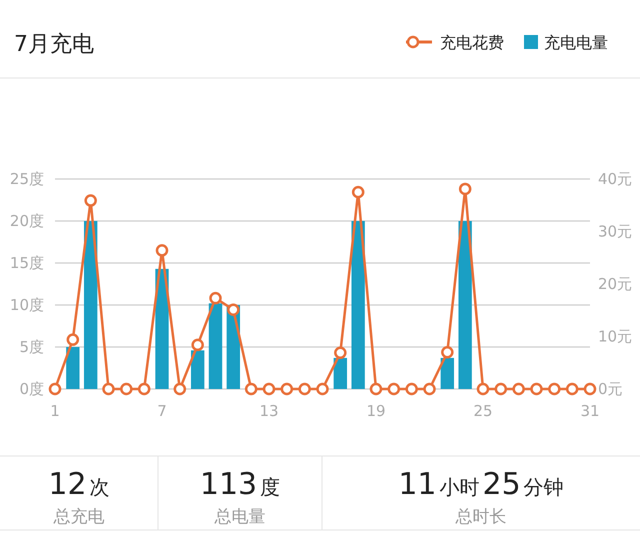  What do you see at coordinates (576, 42) in the screenshot?
I see `legend-label: 充电电量` at bounding box center [576, 42].